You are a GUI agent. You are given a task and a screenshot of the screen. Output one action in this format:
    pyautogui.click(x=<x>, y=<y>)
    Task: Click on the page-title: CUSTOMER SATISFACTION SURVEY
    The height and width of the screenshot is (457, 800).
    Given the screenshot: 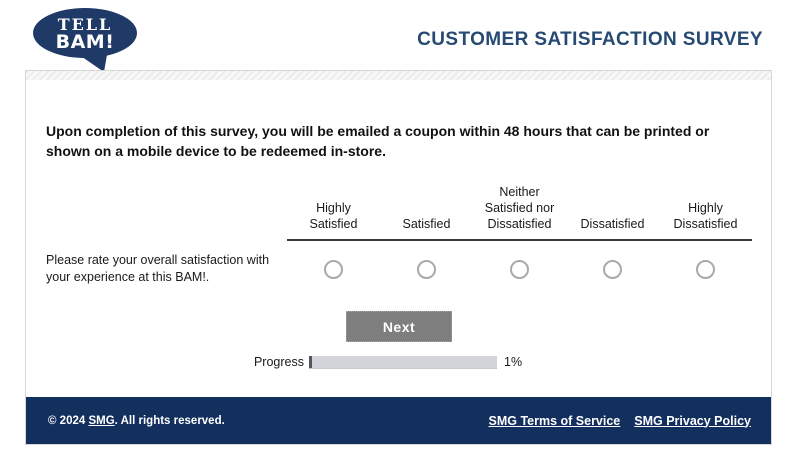 What is the action you would take?
    pyautogui.click(x=590, y=39)
    